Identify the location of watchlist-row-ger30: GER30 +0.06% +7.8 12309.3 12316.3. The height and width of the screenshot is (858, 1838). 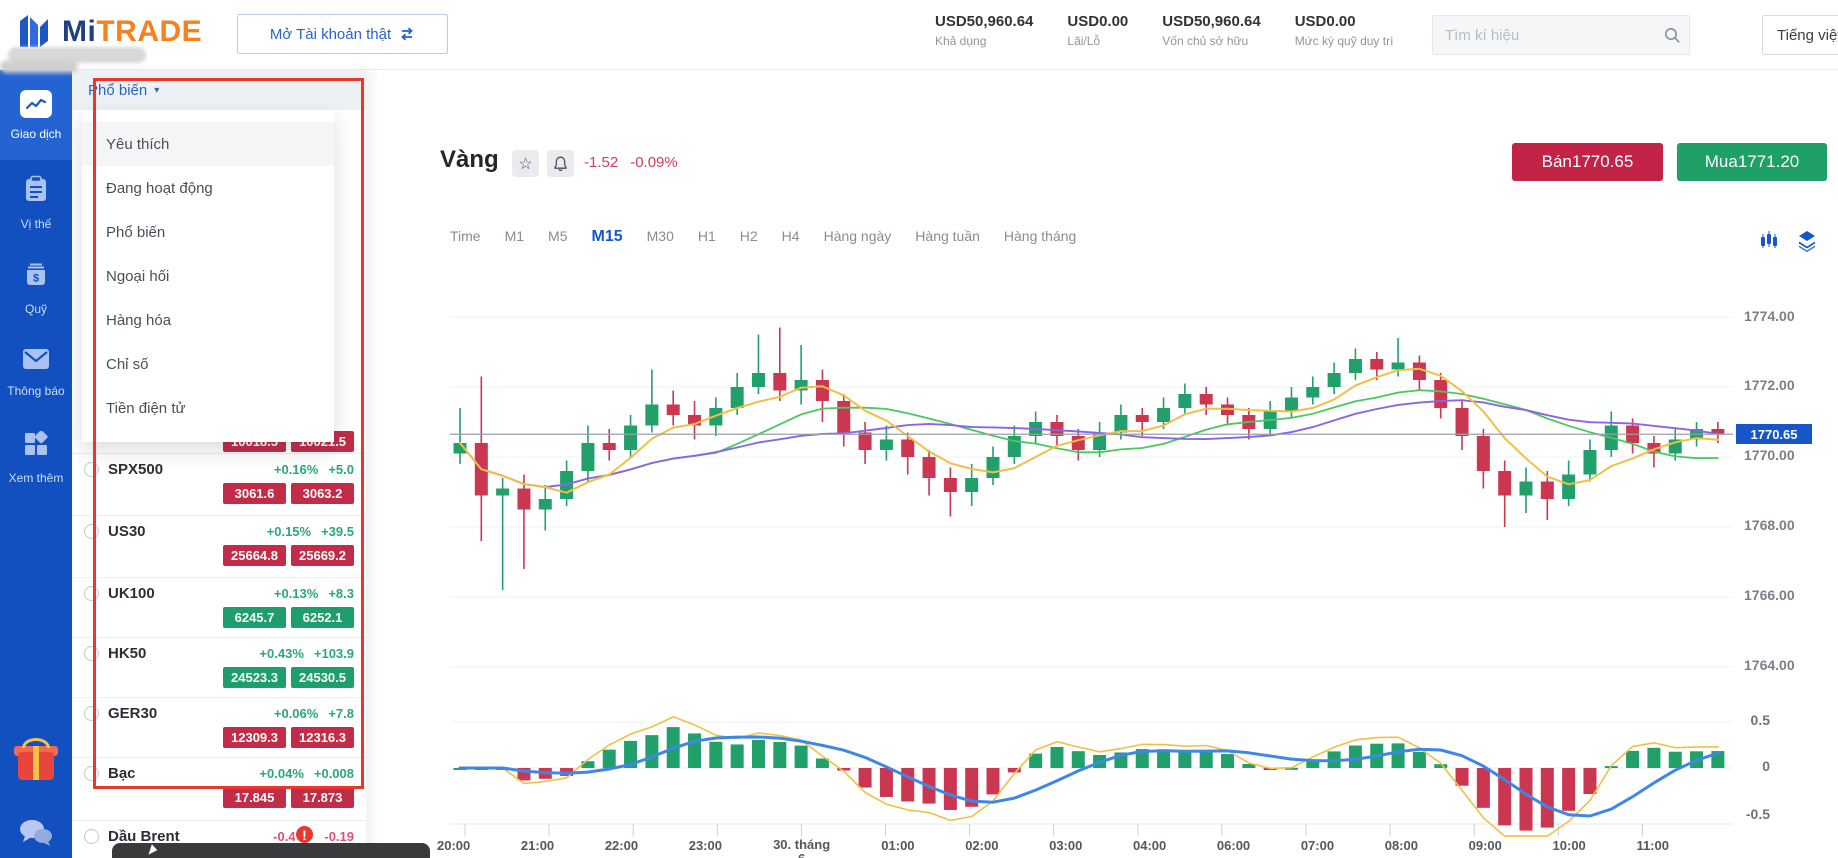
(219, 727).